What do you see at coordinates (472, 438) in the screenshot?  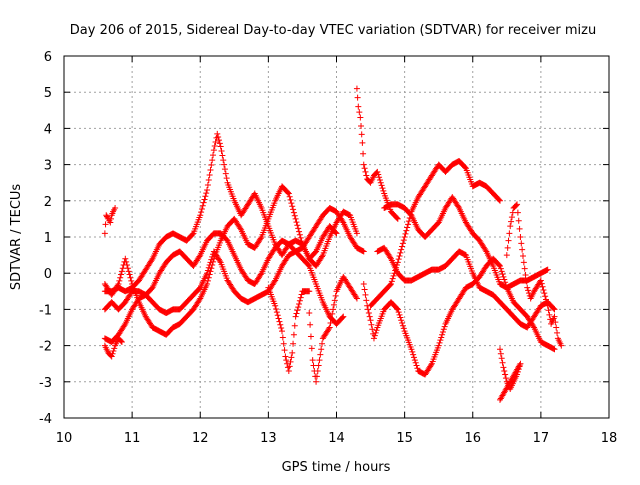 I see `x-tick-label: 16` at bounding box center [472, 438].